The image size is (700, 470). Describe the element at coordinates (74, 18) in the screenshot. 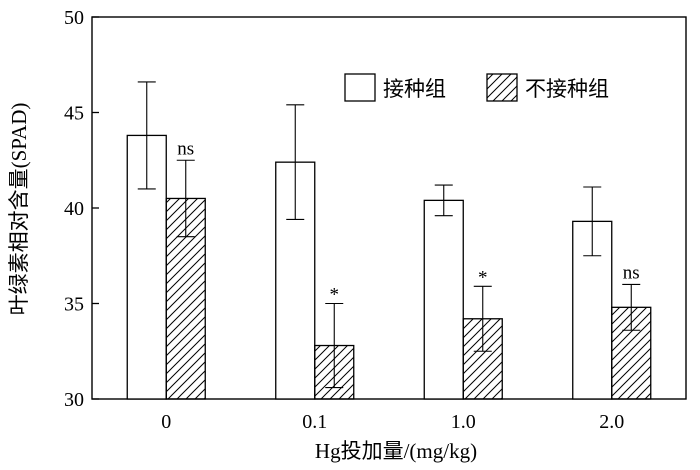

I see `y-tick-label: 50` at that location.